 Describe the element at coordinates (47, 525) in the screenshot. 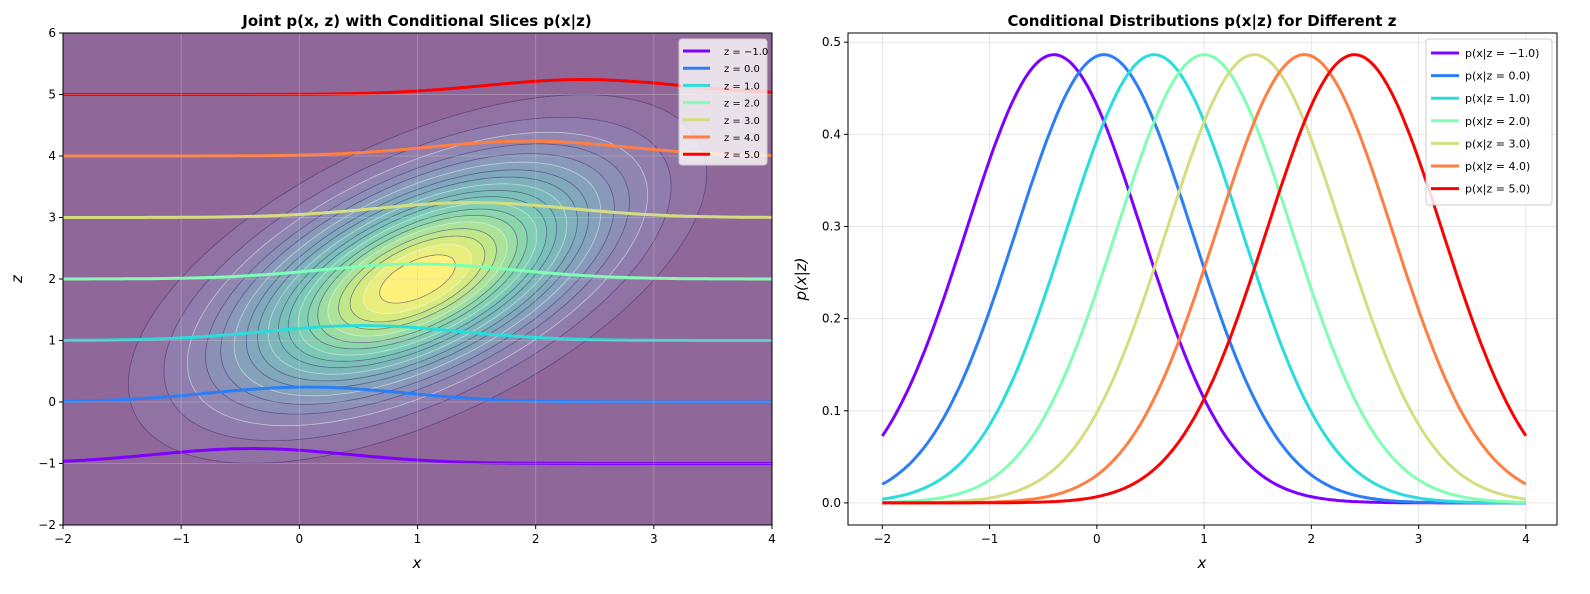

I see `y-tick-label: −2` at that location.